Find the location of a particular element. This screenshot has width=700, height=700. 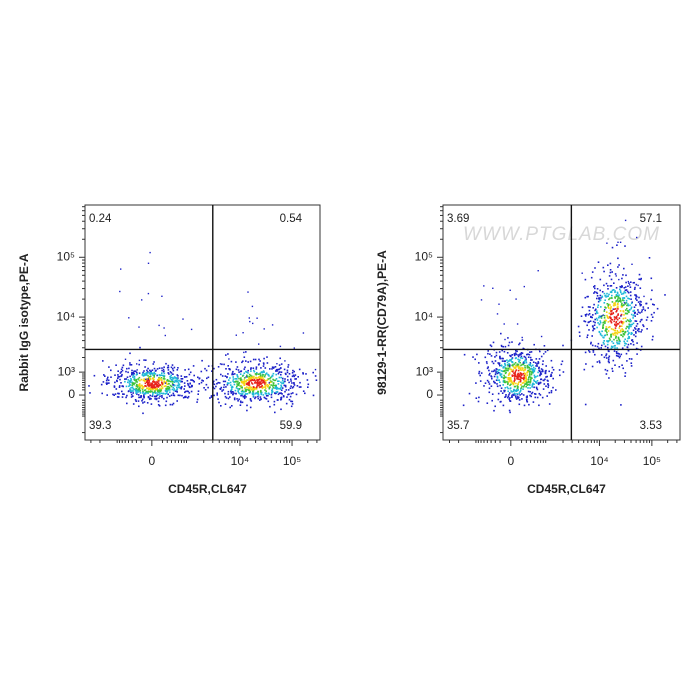

quadrant-value: 3.53 is located at coordinates (651, 426).